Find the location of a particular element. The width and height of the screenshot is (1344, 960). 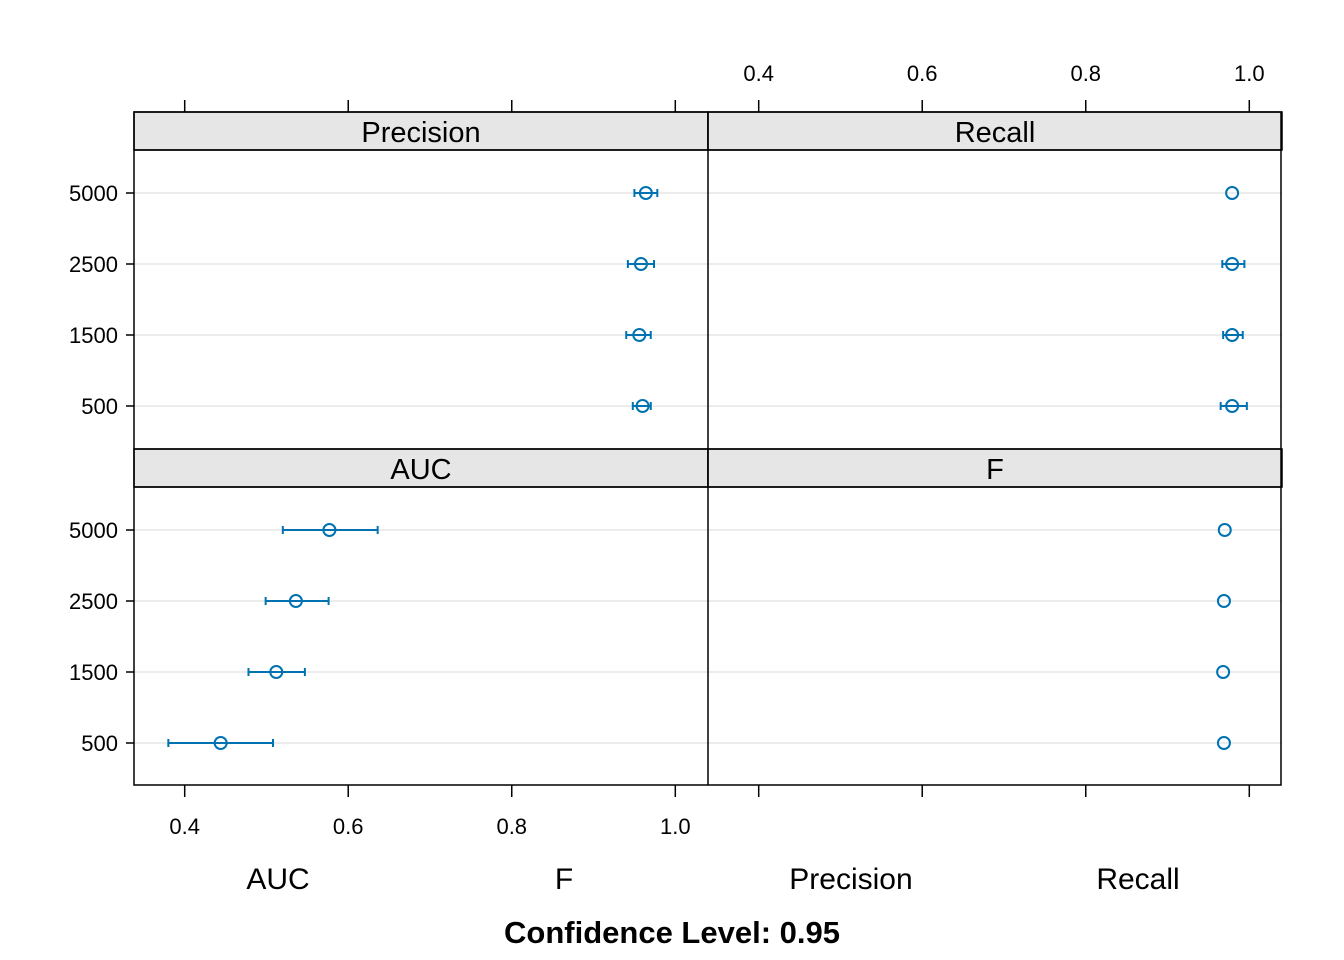

x-tick-label-top: 0.4 is located at coordinates (758, 73).